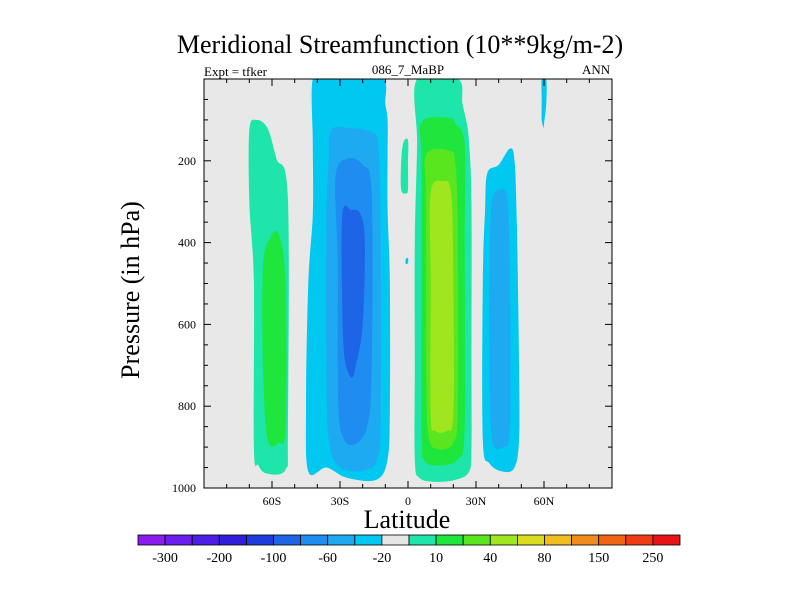  Describe the element at coordinates (400, 44) in the screenshot. I see `chart-title: Meridional Streamfunction (10**9kg/m-2)` at that location.